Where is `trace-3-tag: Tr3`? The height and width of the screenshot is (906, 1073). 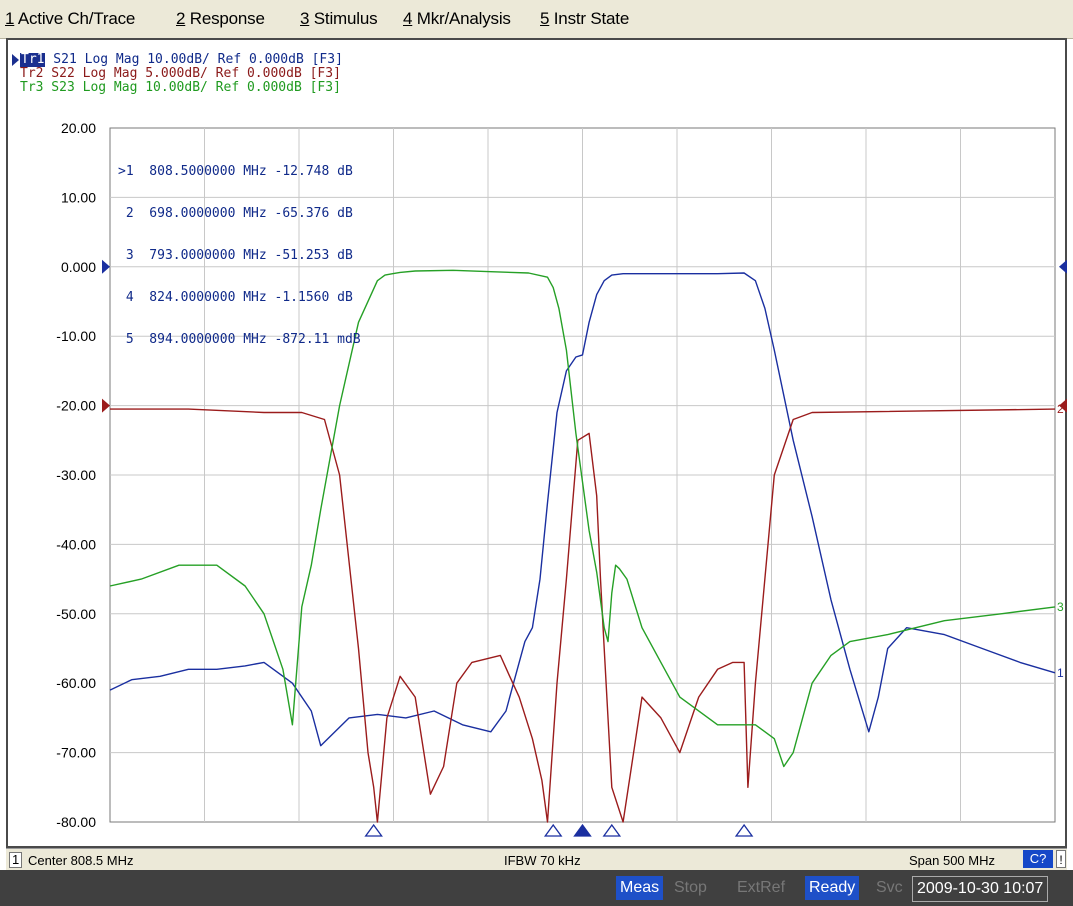 trace-3-tag: Tr3 is located at coordinates (32, 87).